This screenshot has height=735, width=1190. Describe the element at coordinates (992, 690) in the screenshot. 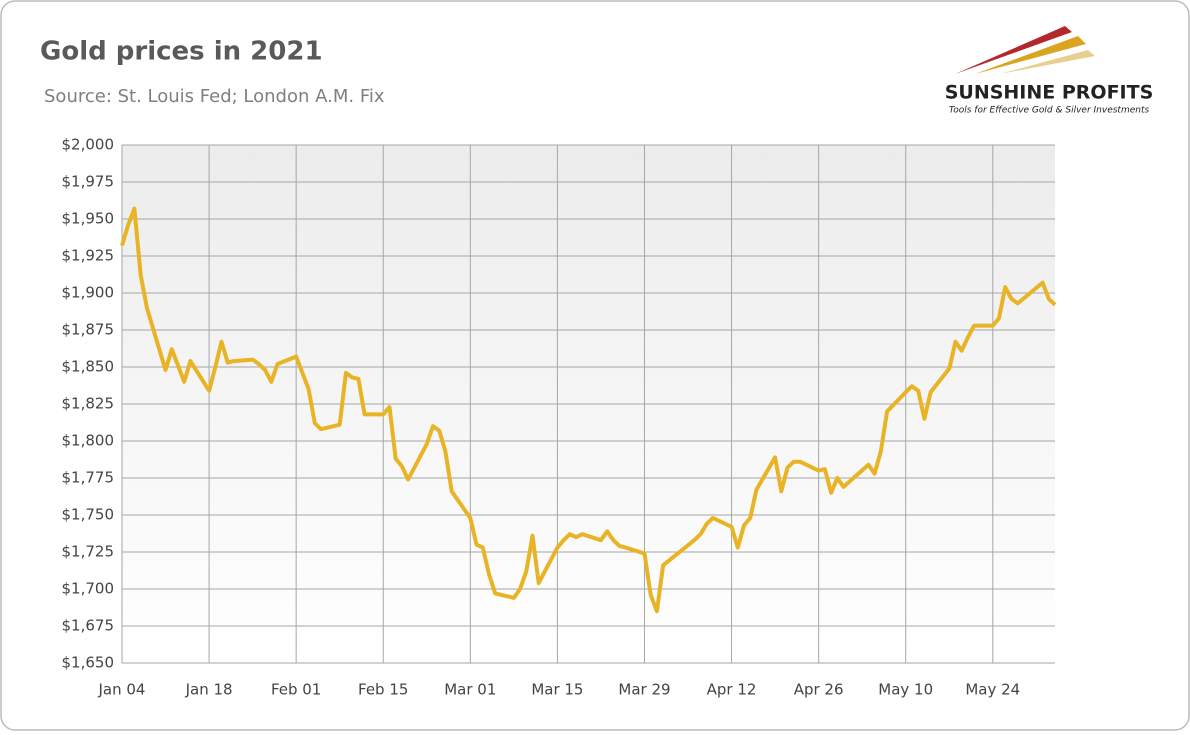

I see `x-tick-label: May 24` at that location.